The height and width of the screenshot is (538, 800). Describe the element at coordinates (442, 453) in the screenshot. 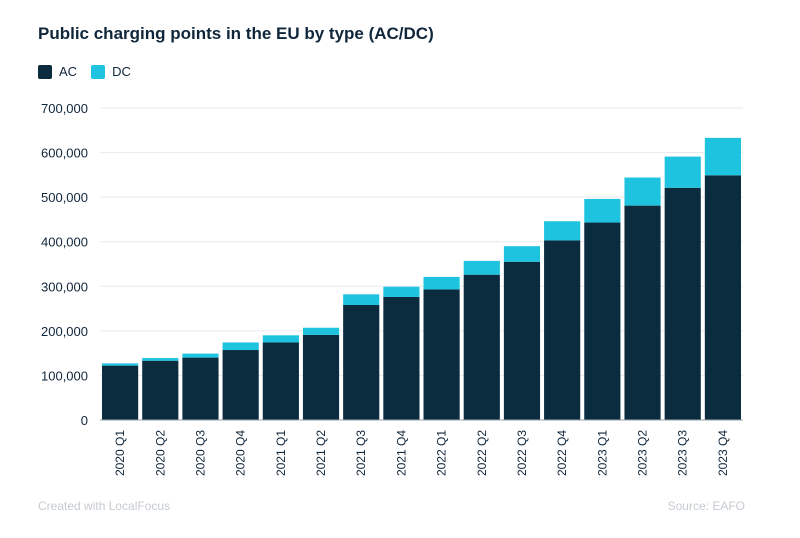

I see `x-tick-label: 2022 Q1` at that location.